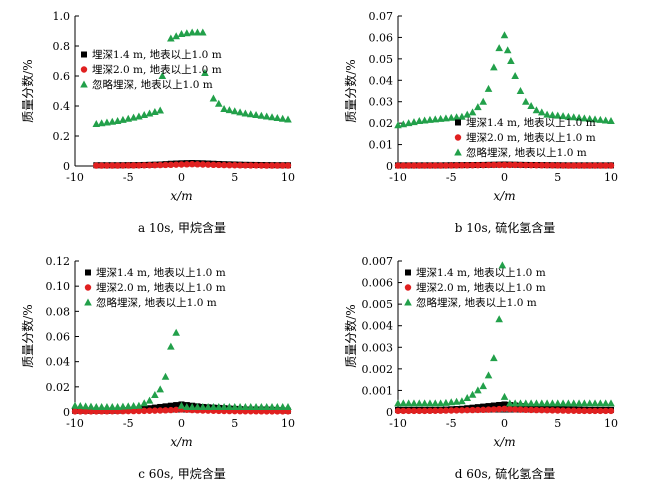  I want to click on panel-caption: a 10s, 甲烷含量, so click(182, 227).